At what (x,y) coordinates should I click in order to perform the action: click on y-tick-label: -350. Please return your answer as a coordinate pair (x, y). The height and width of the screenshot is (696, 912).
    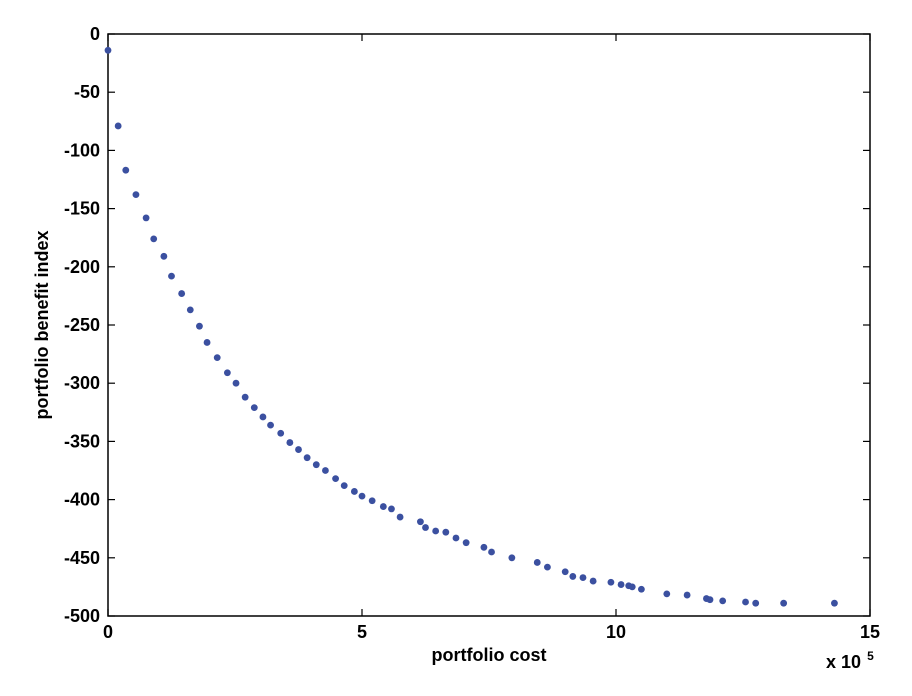
    Looking at the image, I should click on (82, 441).